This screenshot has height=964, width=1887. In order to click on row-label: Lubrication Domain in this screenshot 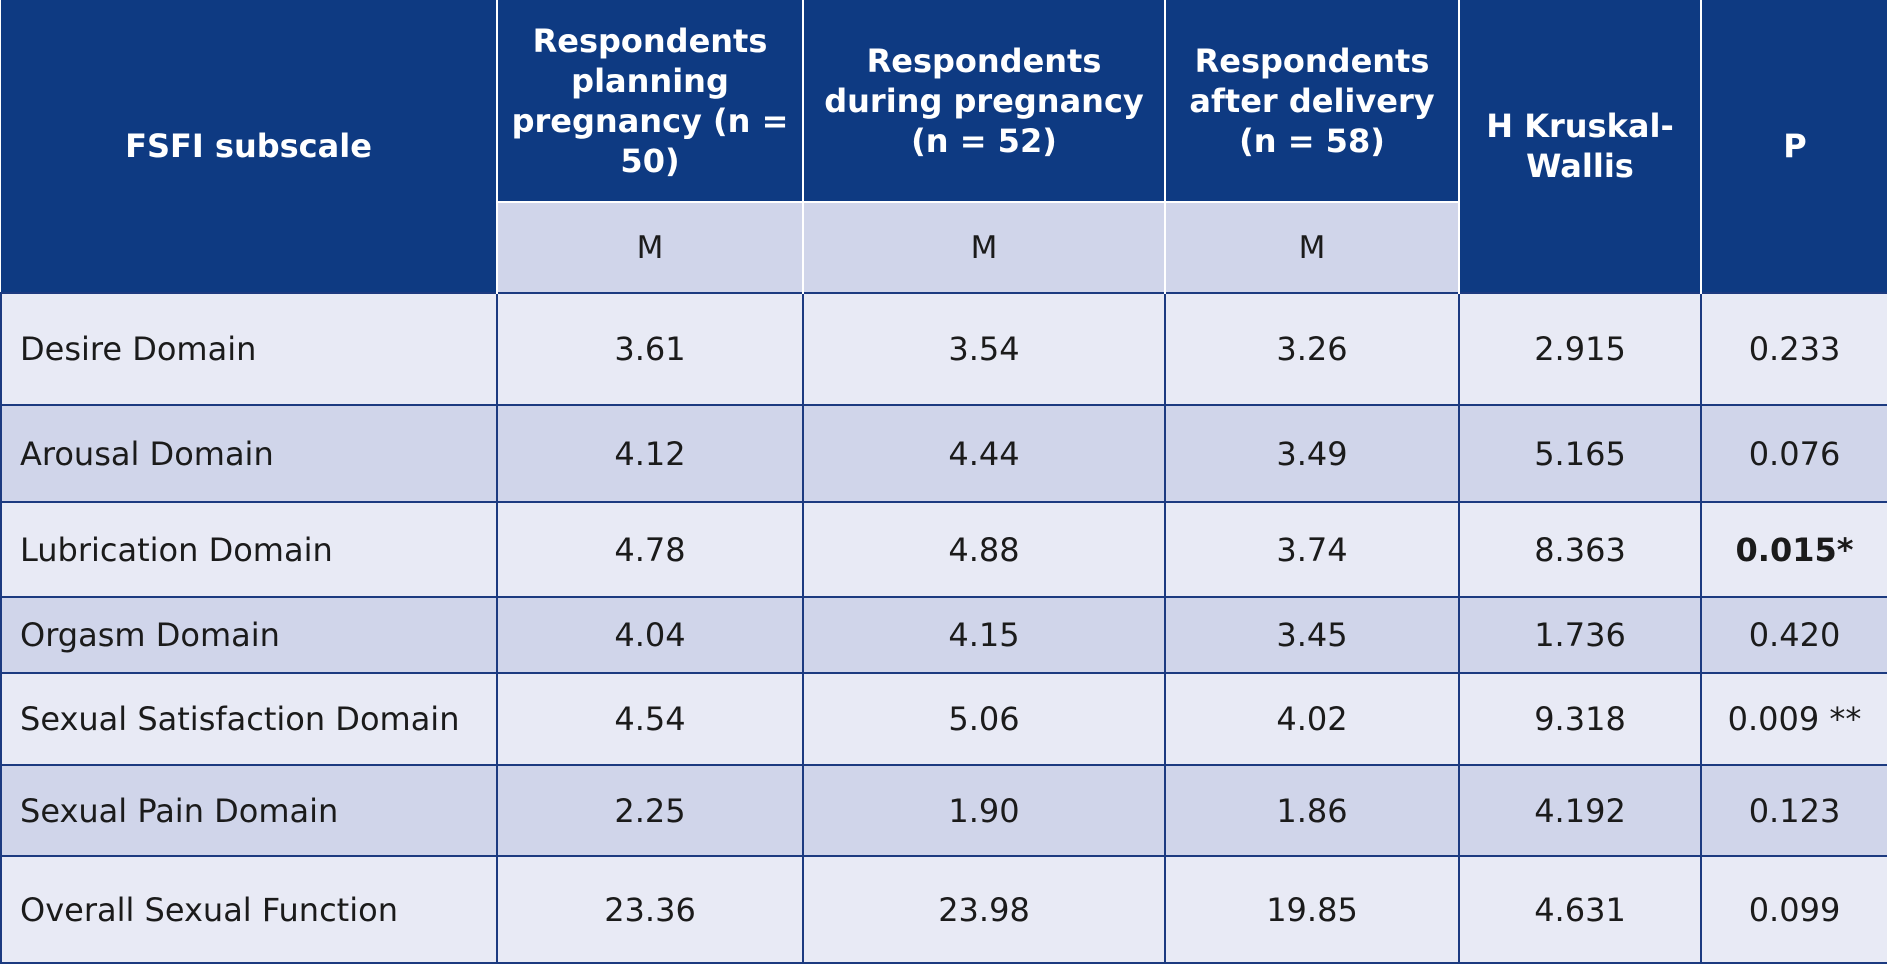, I will do `click(249, 549)`.